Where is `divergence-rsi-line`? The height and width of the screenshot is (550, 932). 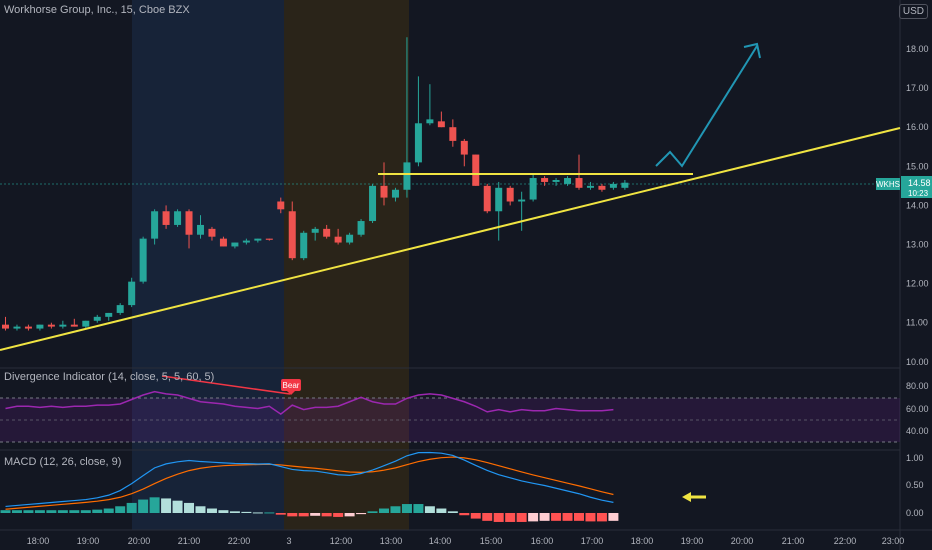 divergence-rsi-line is located at coordinates (309, 403).